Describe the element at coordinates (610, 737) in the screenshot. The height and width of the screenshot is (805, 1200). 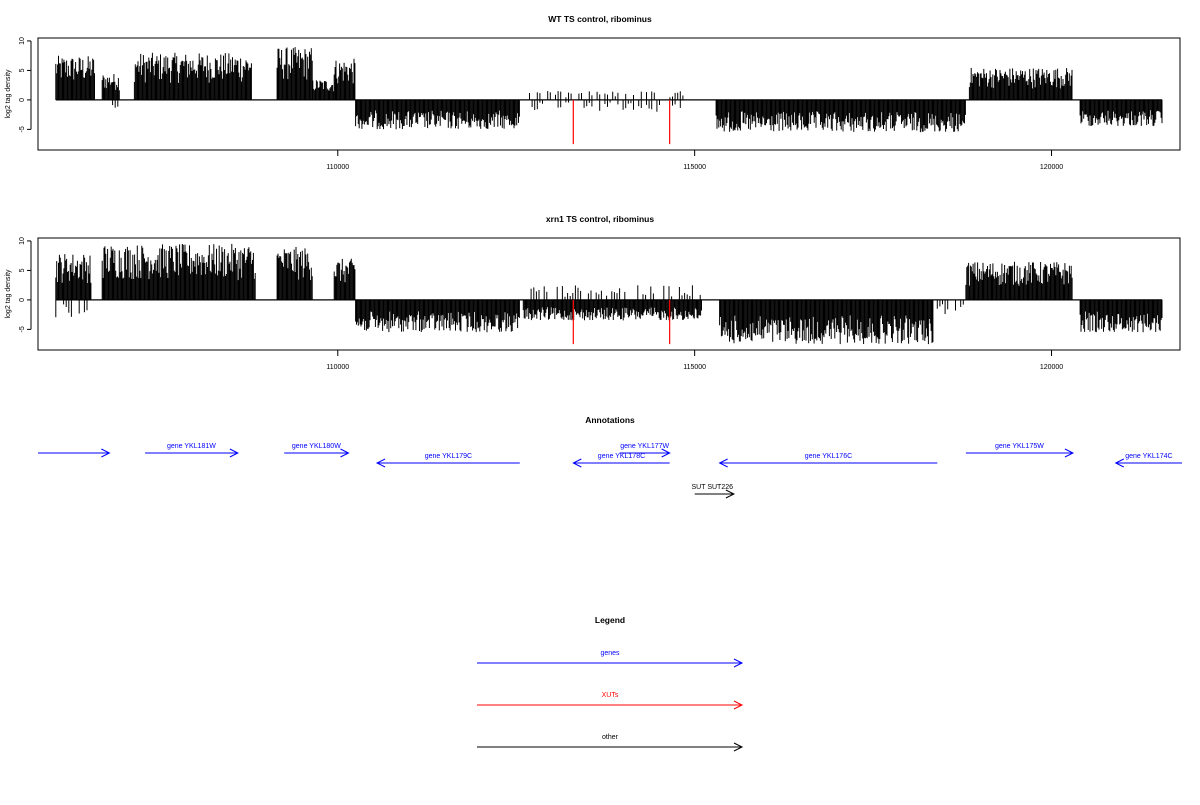
I see `legend-label: other` at that location.